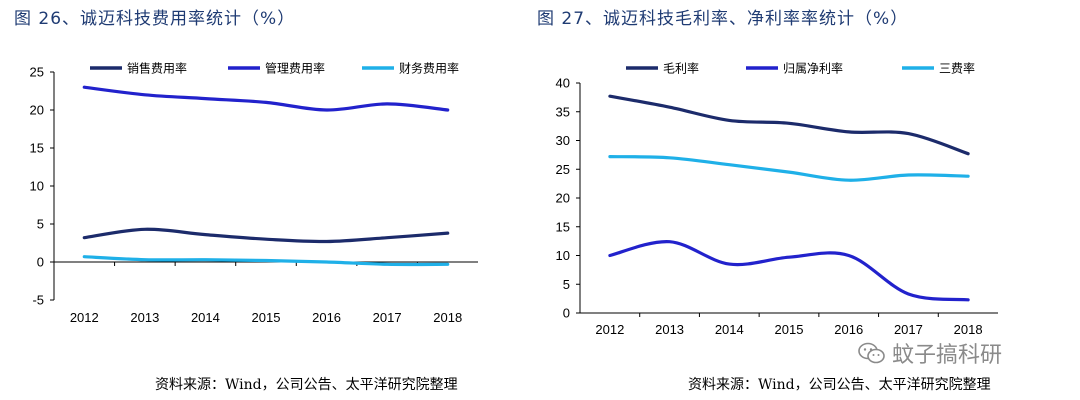 The width and height of the screenshot is (1080, 400). I want to click on left-figure-title: 图 26、诚迈科技费用率统计（%）, so click(155, 19).